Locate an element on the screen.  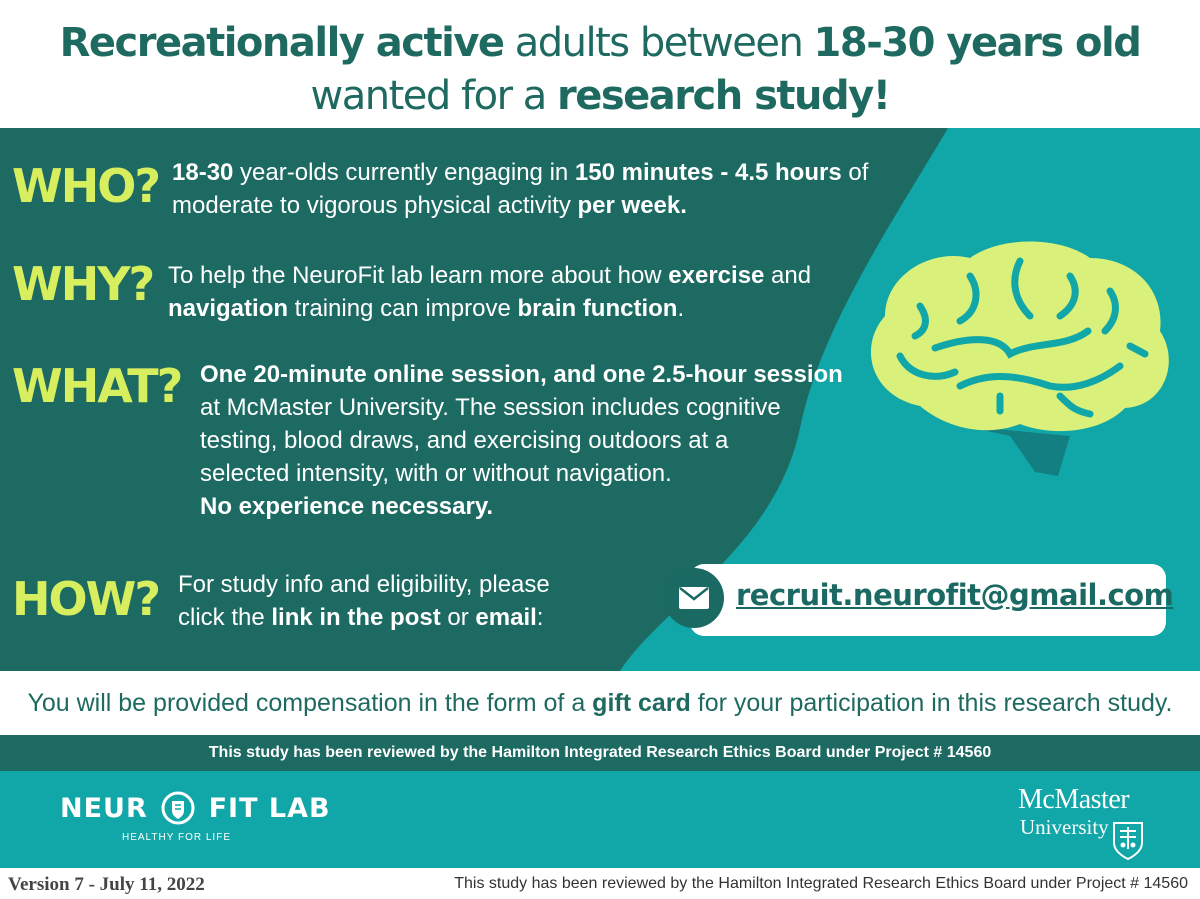
headline-emphasis: Recreationally active is located at coordinates (282, 43).